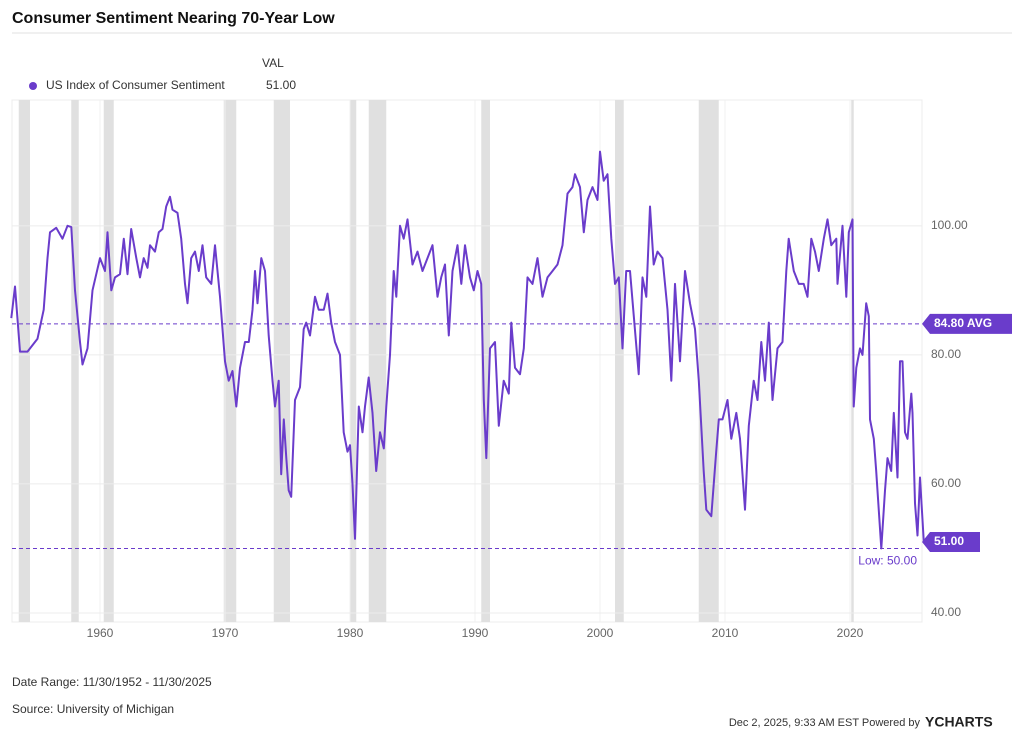  What do you see at coordinates (946, 483) in the screenshot?
I see `y-tick-label: 60.00` at bounding box center [946, 483].